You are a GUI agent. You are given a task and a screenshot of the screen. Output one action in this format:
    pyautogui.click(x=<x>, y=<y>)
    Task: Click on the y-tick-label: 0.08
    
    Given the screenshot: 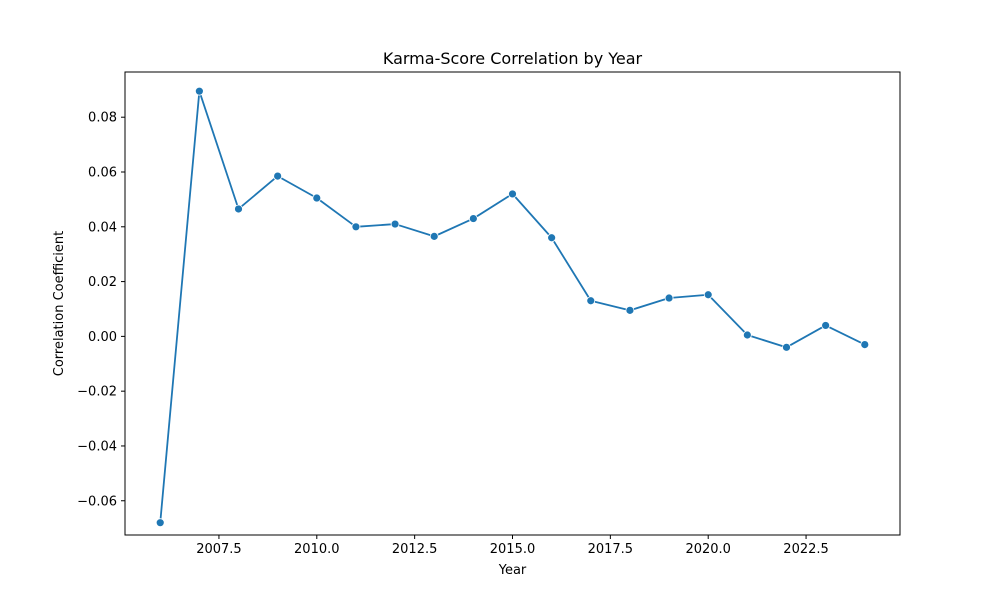 What is the action you would take?
    pyautogui.click(x=102, y=118)
    